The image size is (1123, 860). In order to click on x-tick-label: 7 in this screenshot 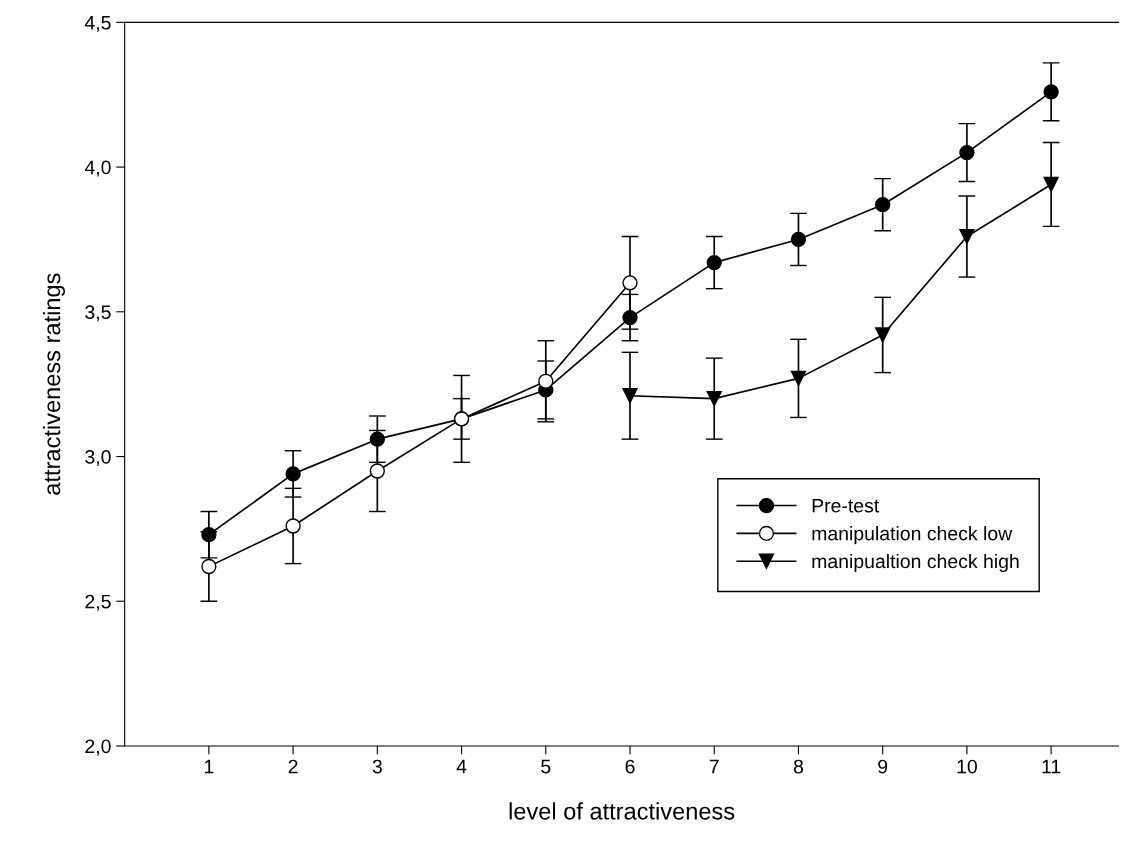, I will do `click(714, 766)`.